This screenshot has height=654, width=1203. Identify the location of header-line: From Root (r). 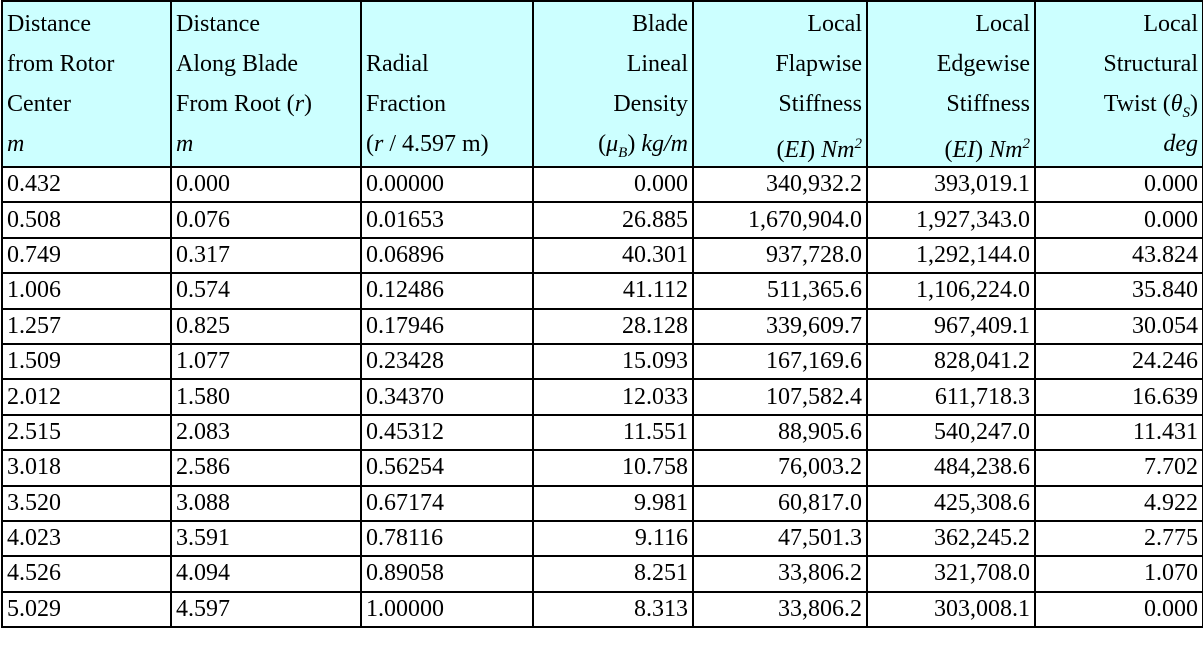
(266, 104).